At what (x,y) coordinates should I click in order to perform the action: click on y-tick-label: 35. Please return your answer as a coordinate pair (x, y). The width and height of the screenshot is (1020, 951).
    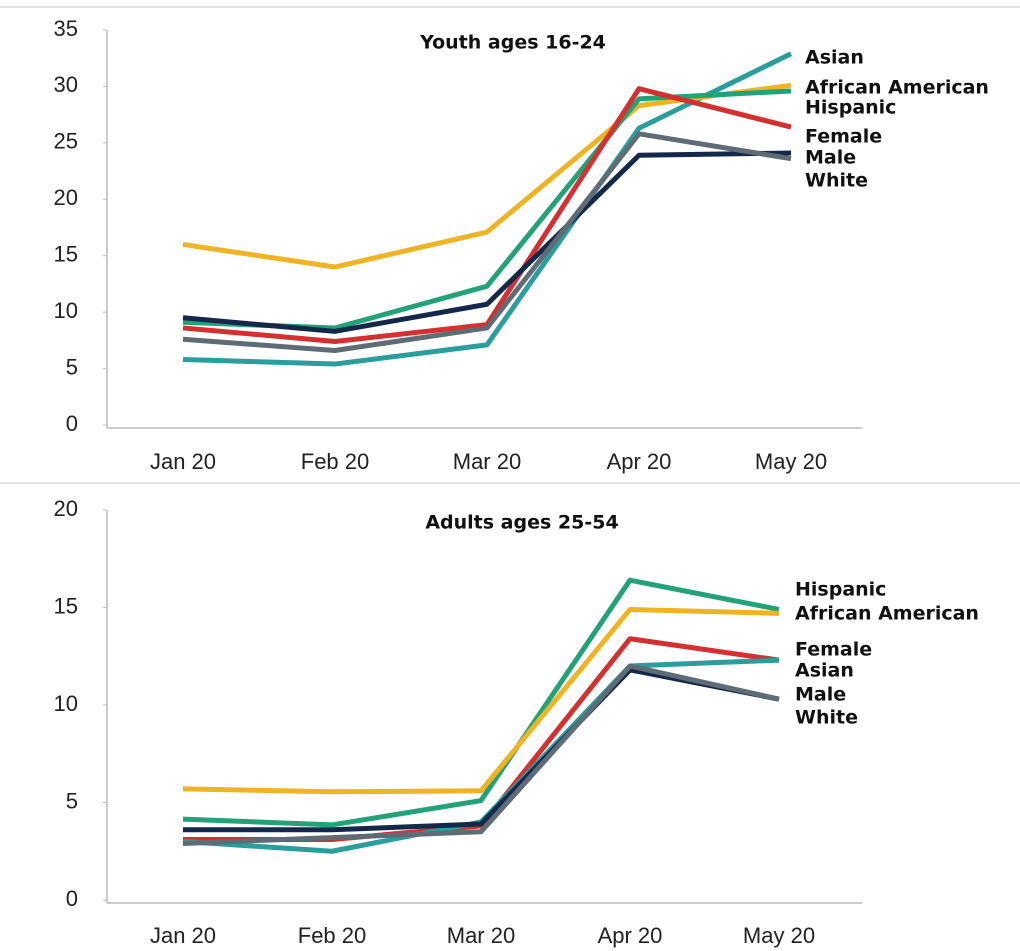
    Looking at the image, I should click on (66, 28).